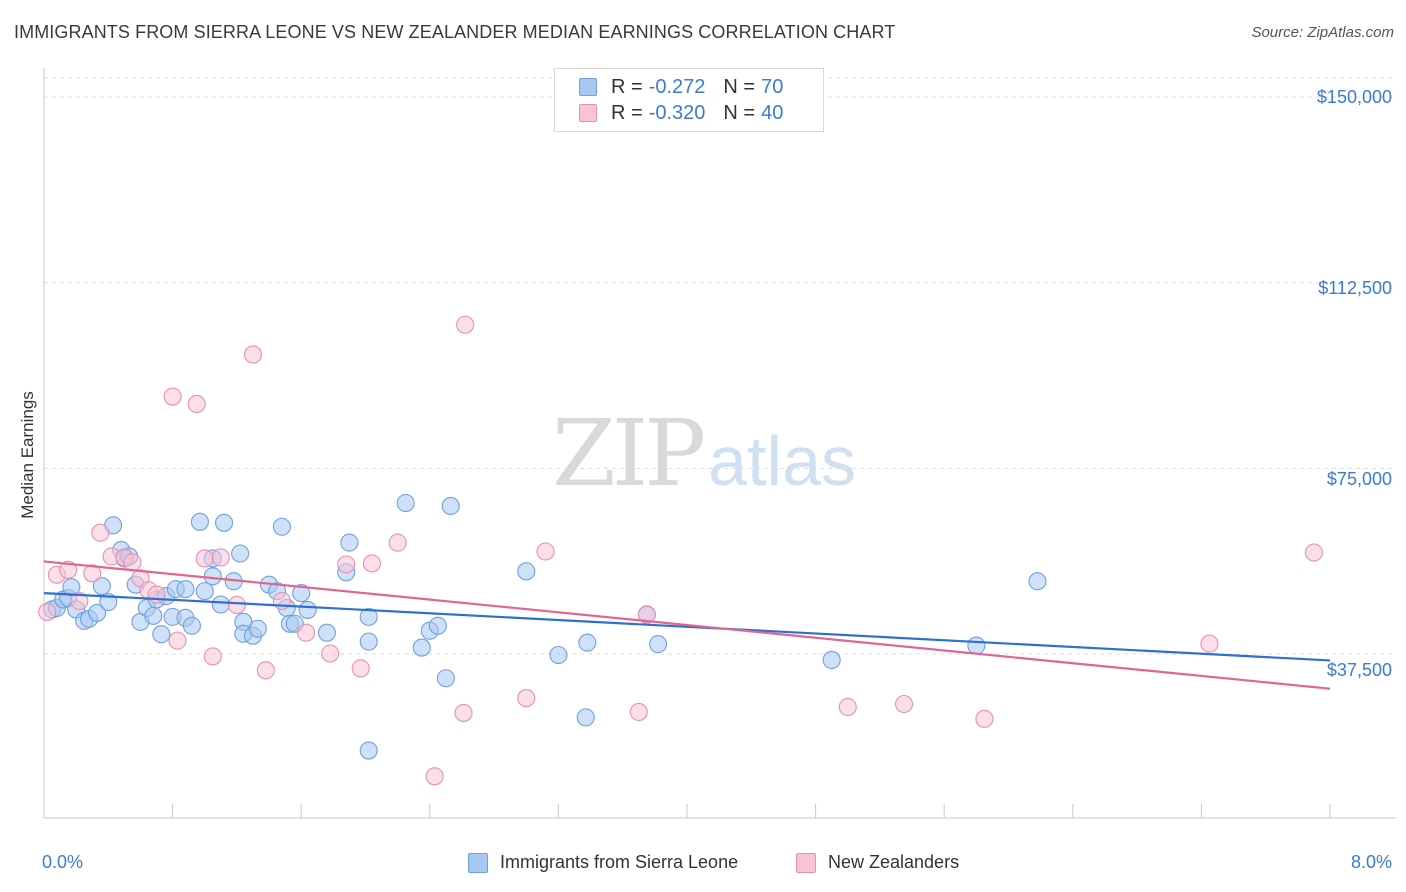 The image size is (1406, 892). What do you see at coordinates (677, 112) in the screenshot?
I see `legend-r-value: -0.320` at bounding box center [677, 112].